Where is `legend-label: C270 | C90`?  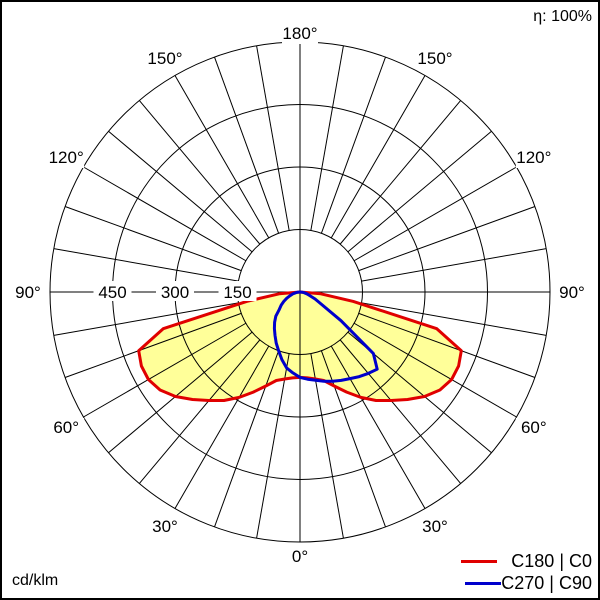
legend-label: C270 | C90 is located at coordinates (546, 583).